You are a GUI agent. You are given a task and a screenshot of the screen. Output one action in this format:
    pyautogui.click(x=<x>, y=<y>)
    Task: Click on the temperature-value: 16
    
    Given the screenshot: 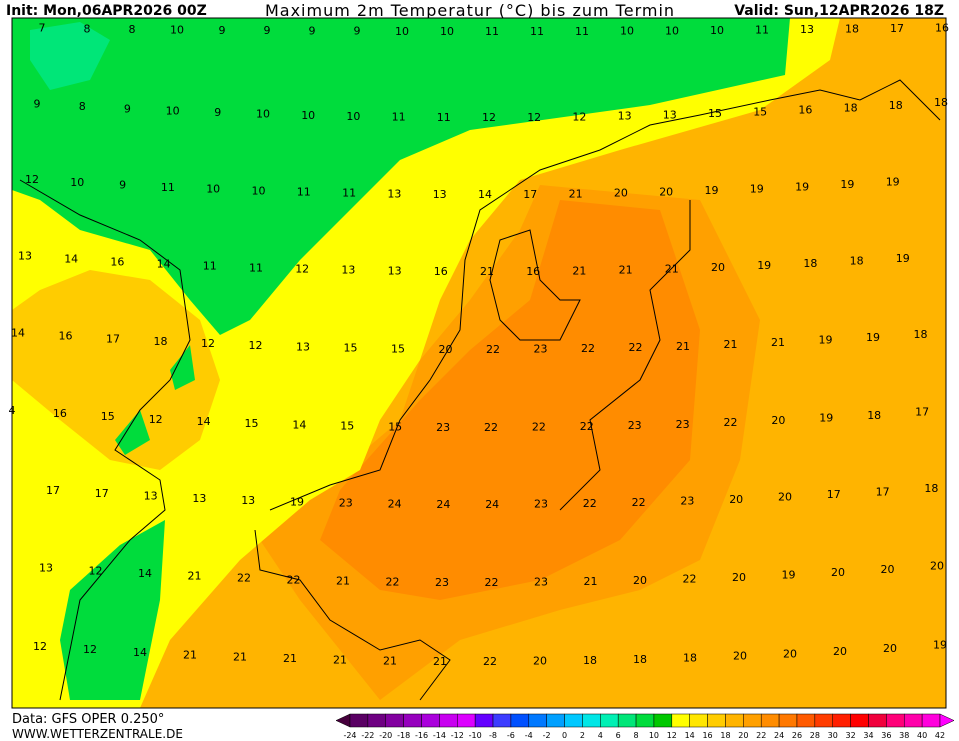 What is the action you would take?
    pyautogui.click(x=805, y=110)
    